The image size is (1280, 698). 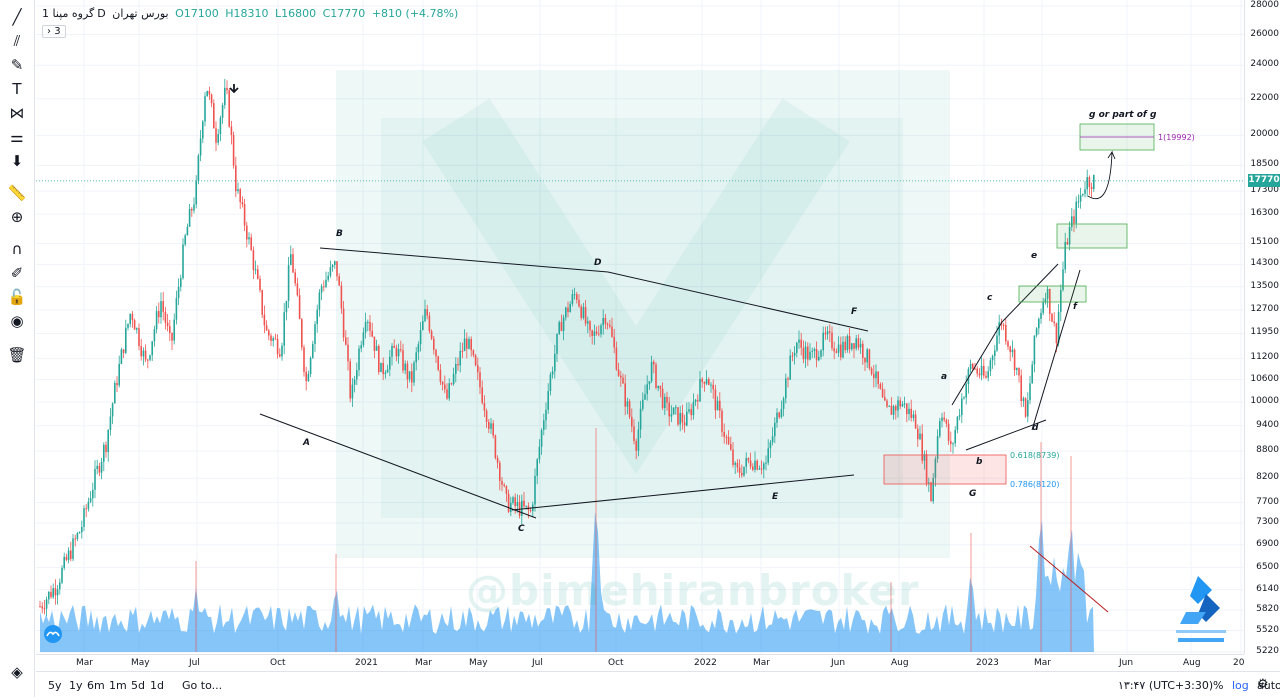 I want to click on price-tick-label: 16300, so click(x=1264, y=213).